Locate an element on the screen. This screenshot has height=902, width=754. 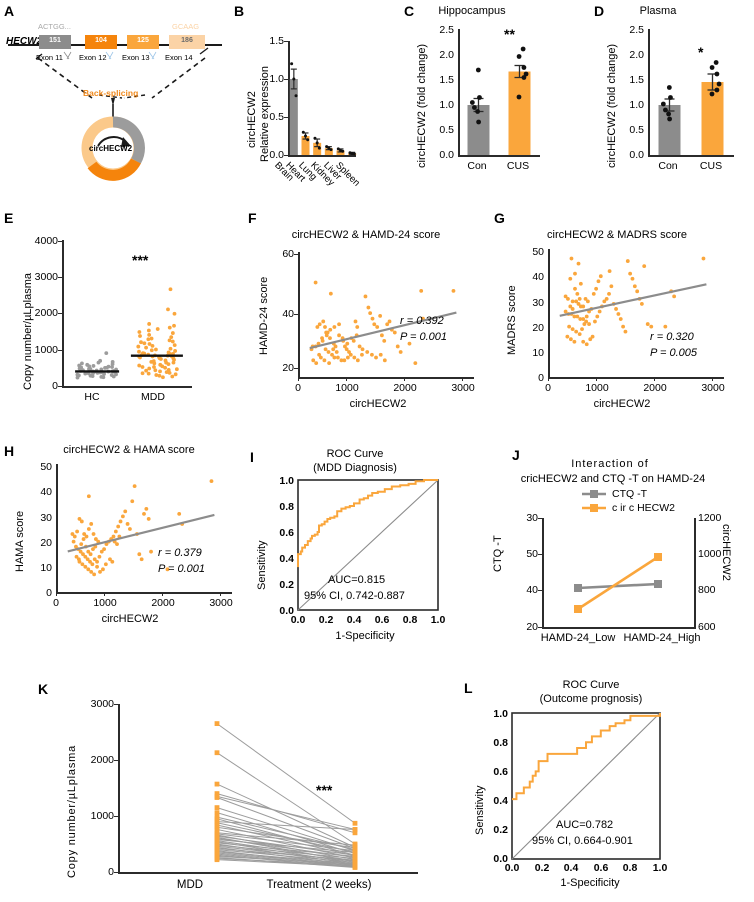
exon-12-box: 104 is located at coordinates (101, 42).